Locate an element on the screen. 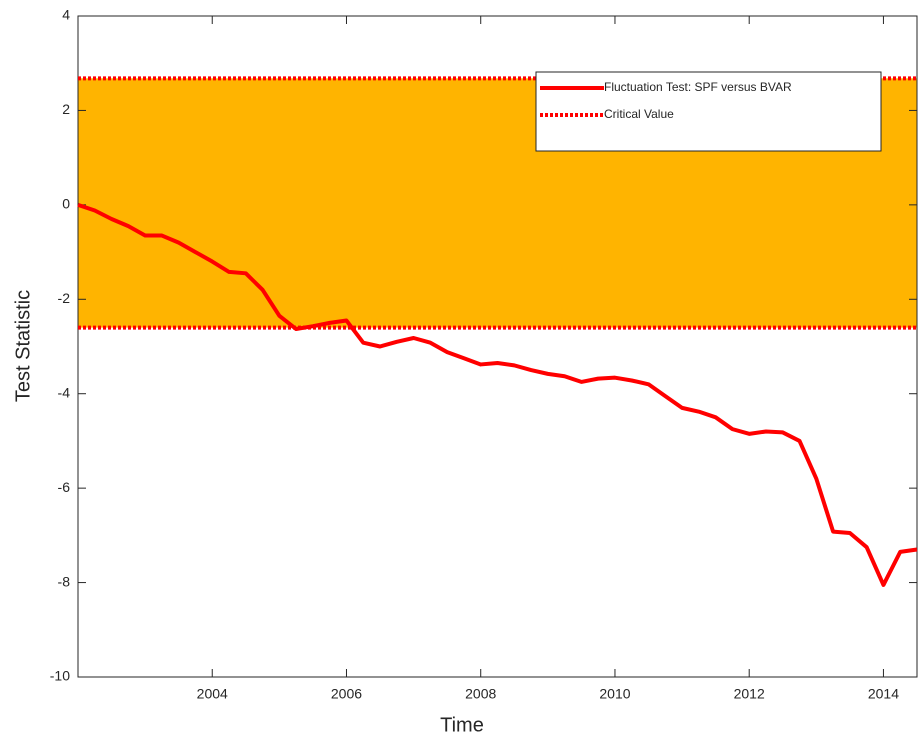 This screenshot has height=745, width=918. legend-label: Critical Value is located at coordinates (639, 114).